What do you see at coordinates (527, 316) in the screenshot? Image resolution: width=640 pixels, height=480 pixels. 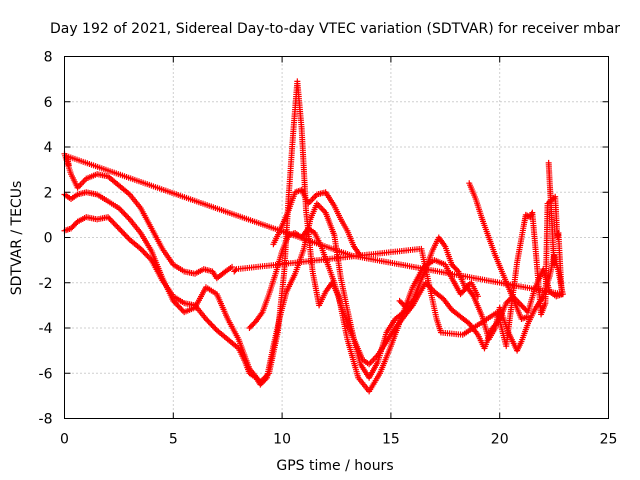 I see `point-track-f` at bounding box center [527, 316].